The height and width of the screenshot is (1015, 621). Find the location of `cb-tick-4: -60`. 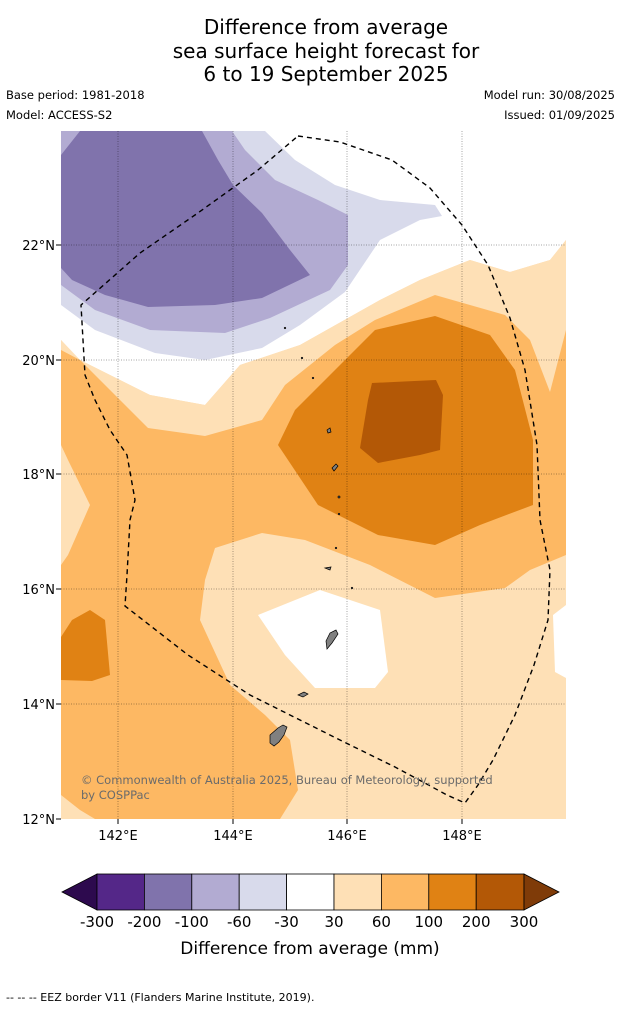

cb-tick-4: -60 is located at coordinates (239, 922).